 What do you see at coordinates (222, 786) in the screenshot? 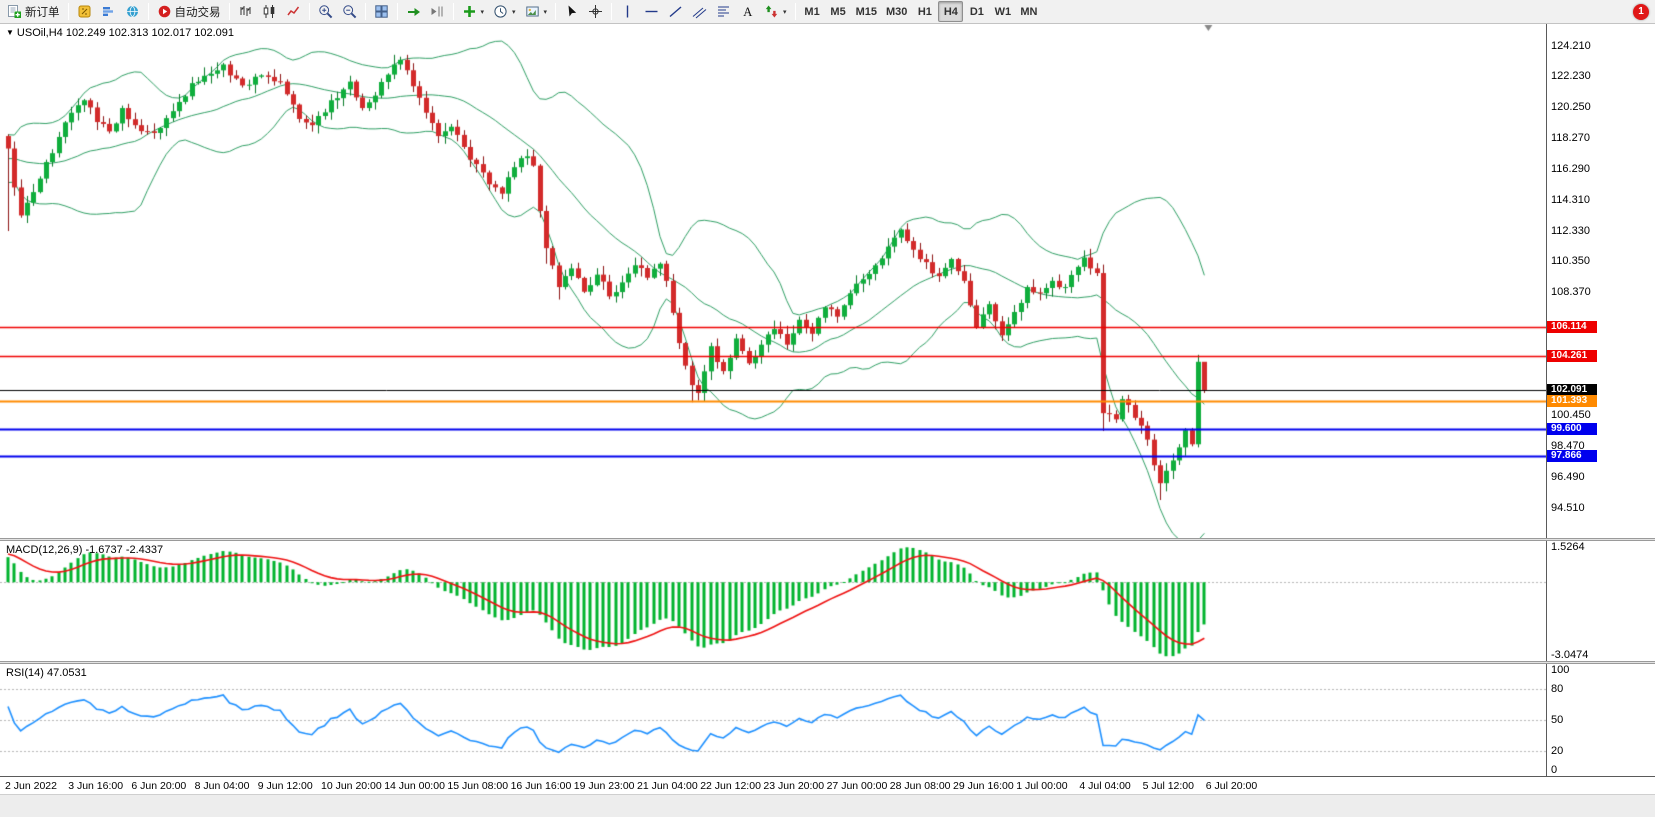
I see `time-tick: 8 Jun 04:00` at bounding box center [222, 786].